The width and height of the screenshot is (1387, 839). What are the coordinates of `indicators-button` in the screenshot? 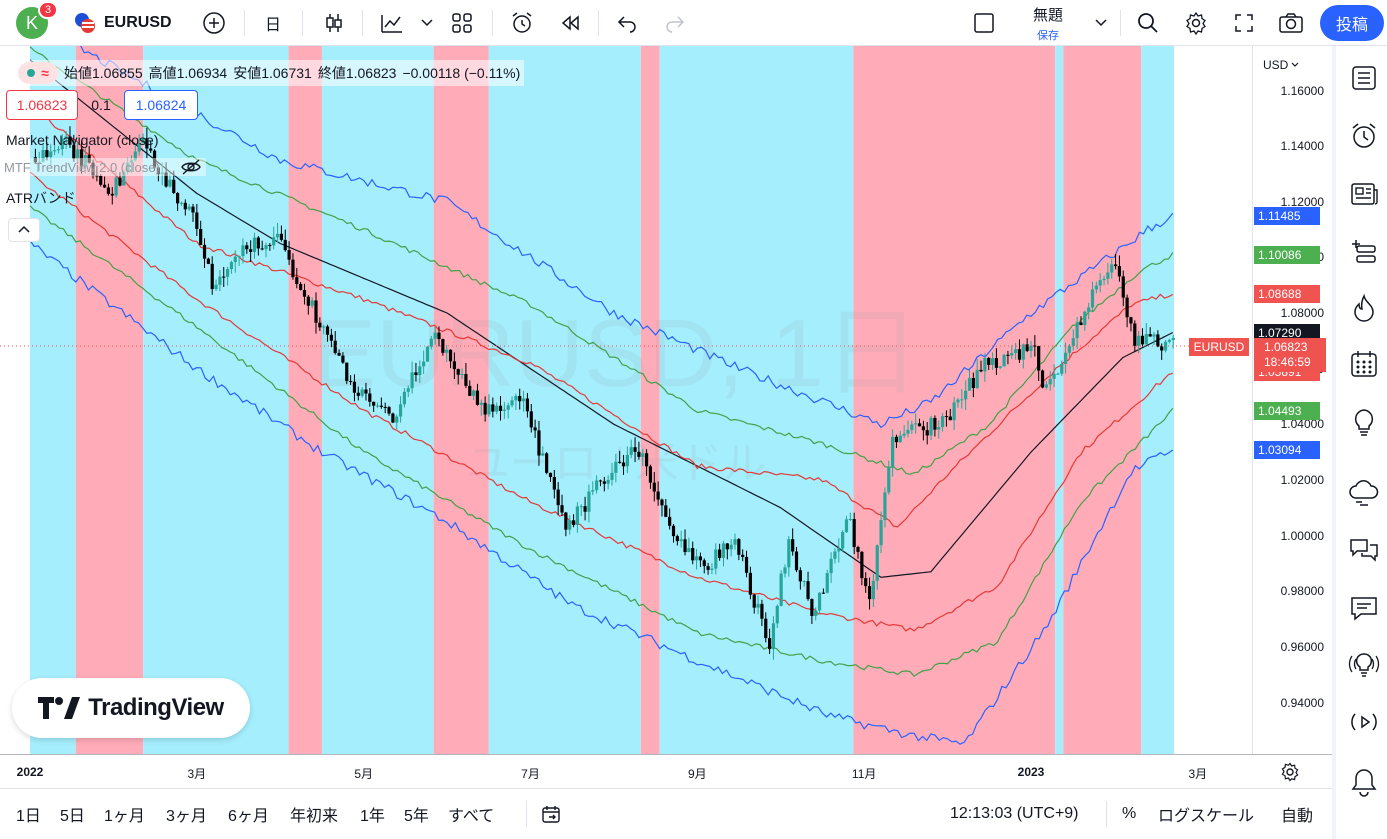 It's located at (392, 23).